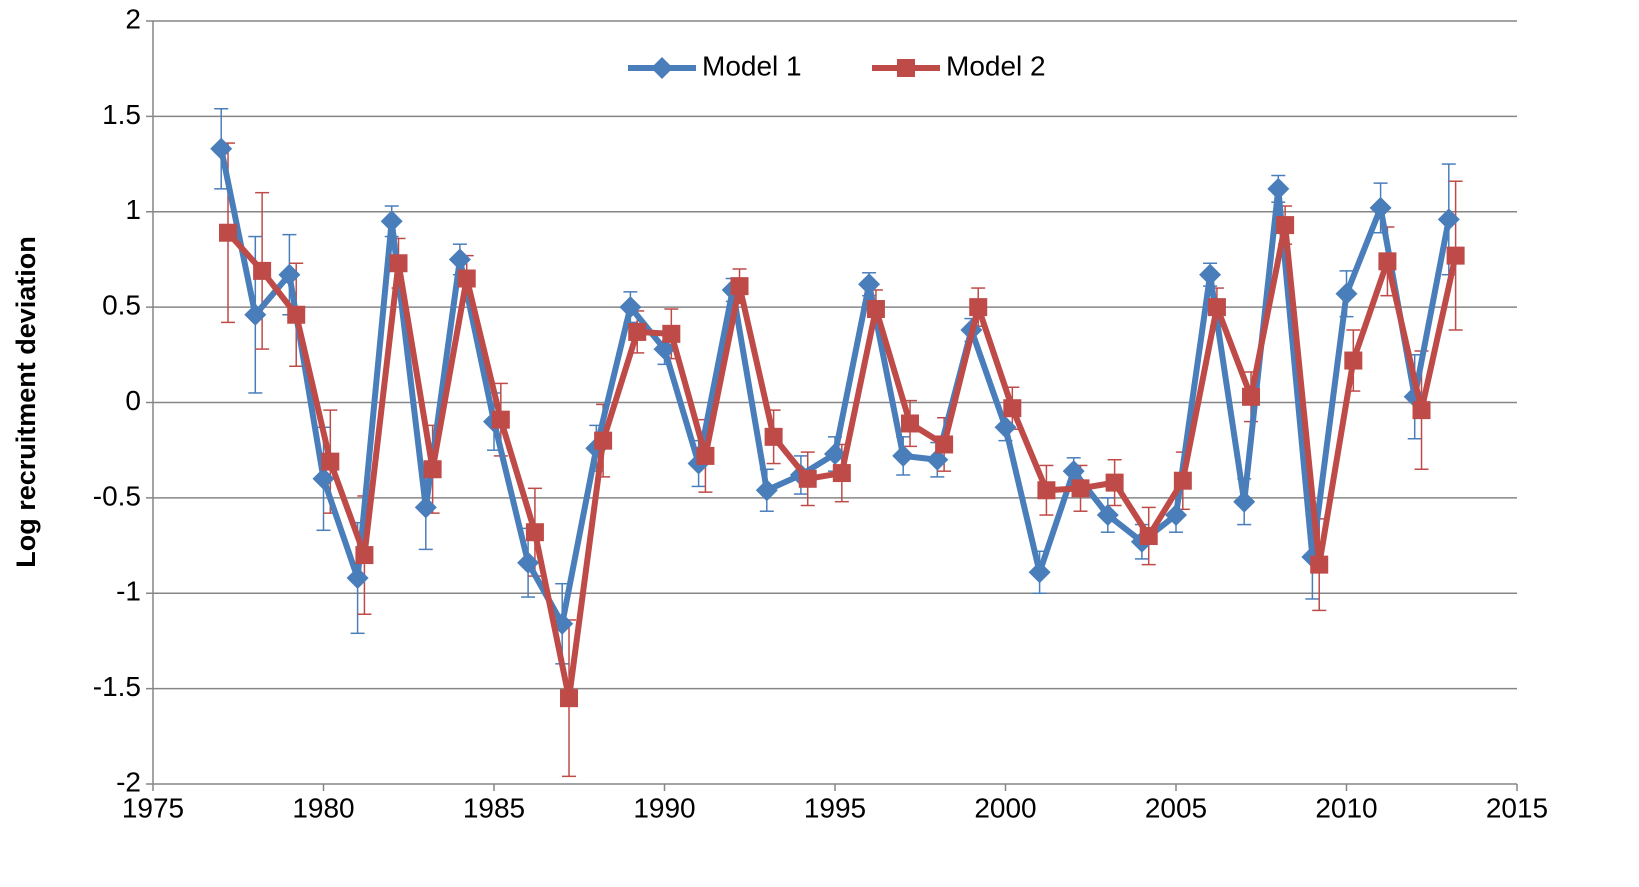 The width and height of the screenshot is (1639, 887). I want to click on y-tick-label: -1.5, so click(117, 686).